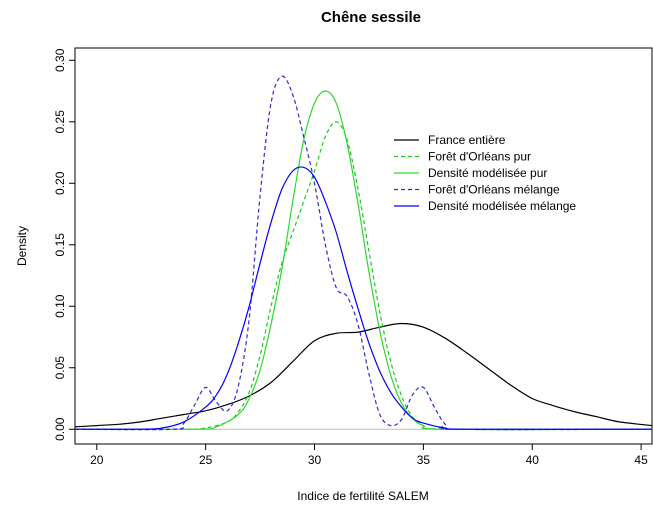  Describe the element at coordinates (502, 206) in the screenshot. I see `legend-label: Densité modélisée mélange` at that location.